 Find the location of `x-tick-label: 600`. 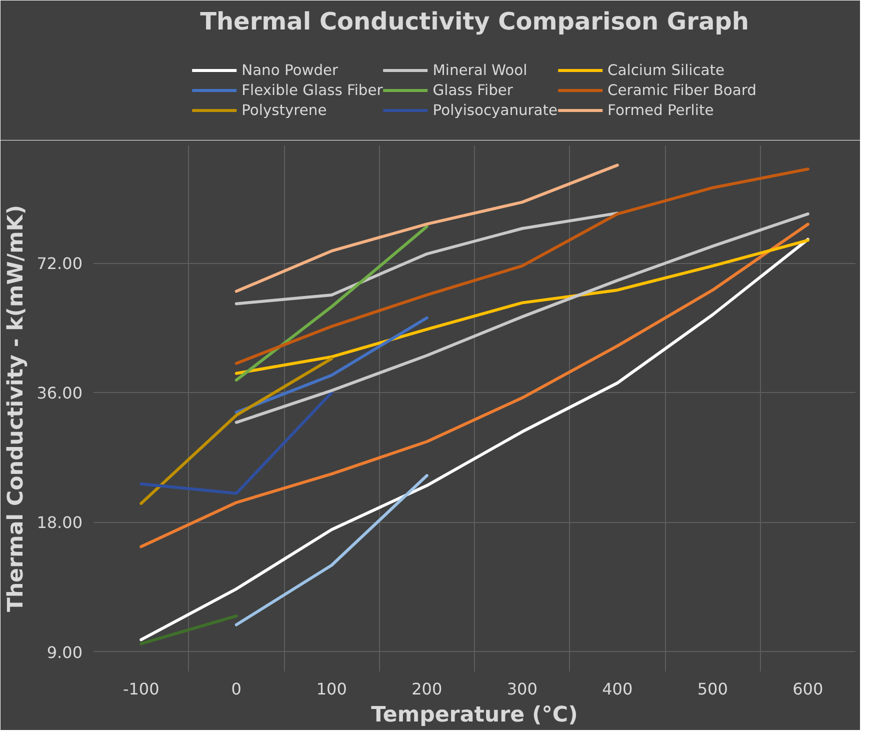

x-tick-label: 600 is located at coordinates (808, 689).